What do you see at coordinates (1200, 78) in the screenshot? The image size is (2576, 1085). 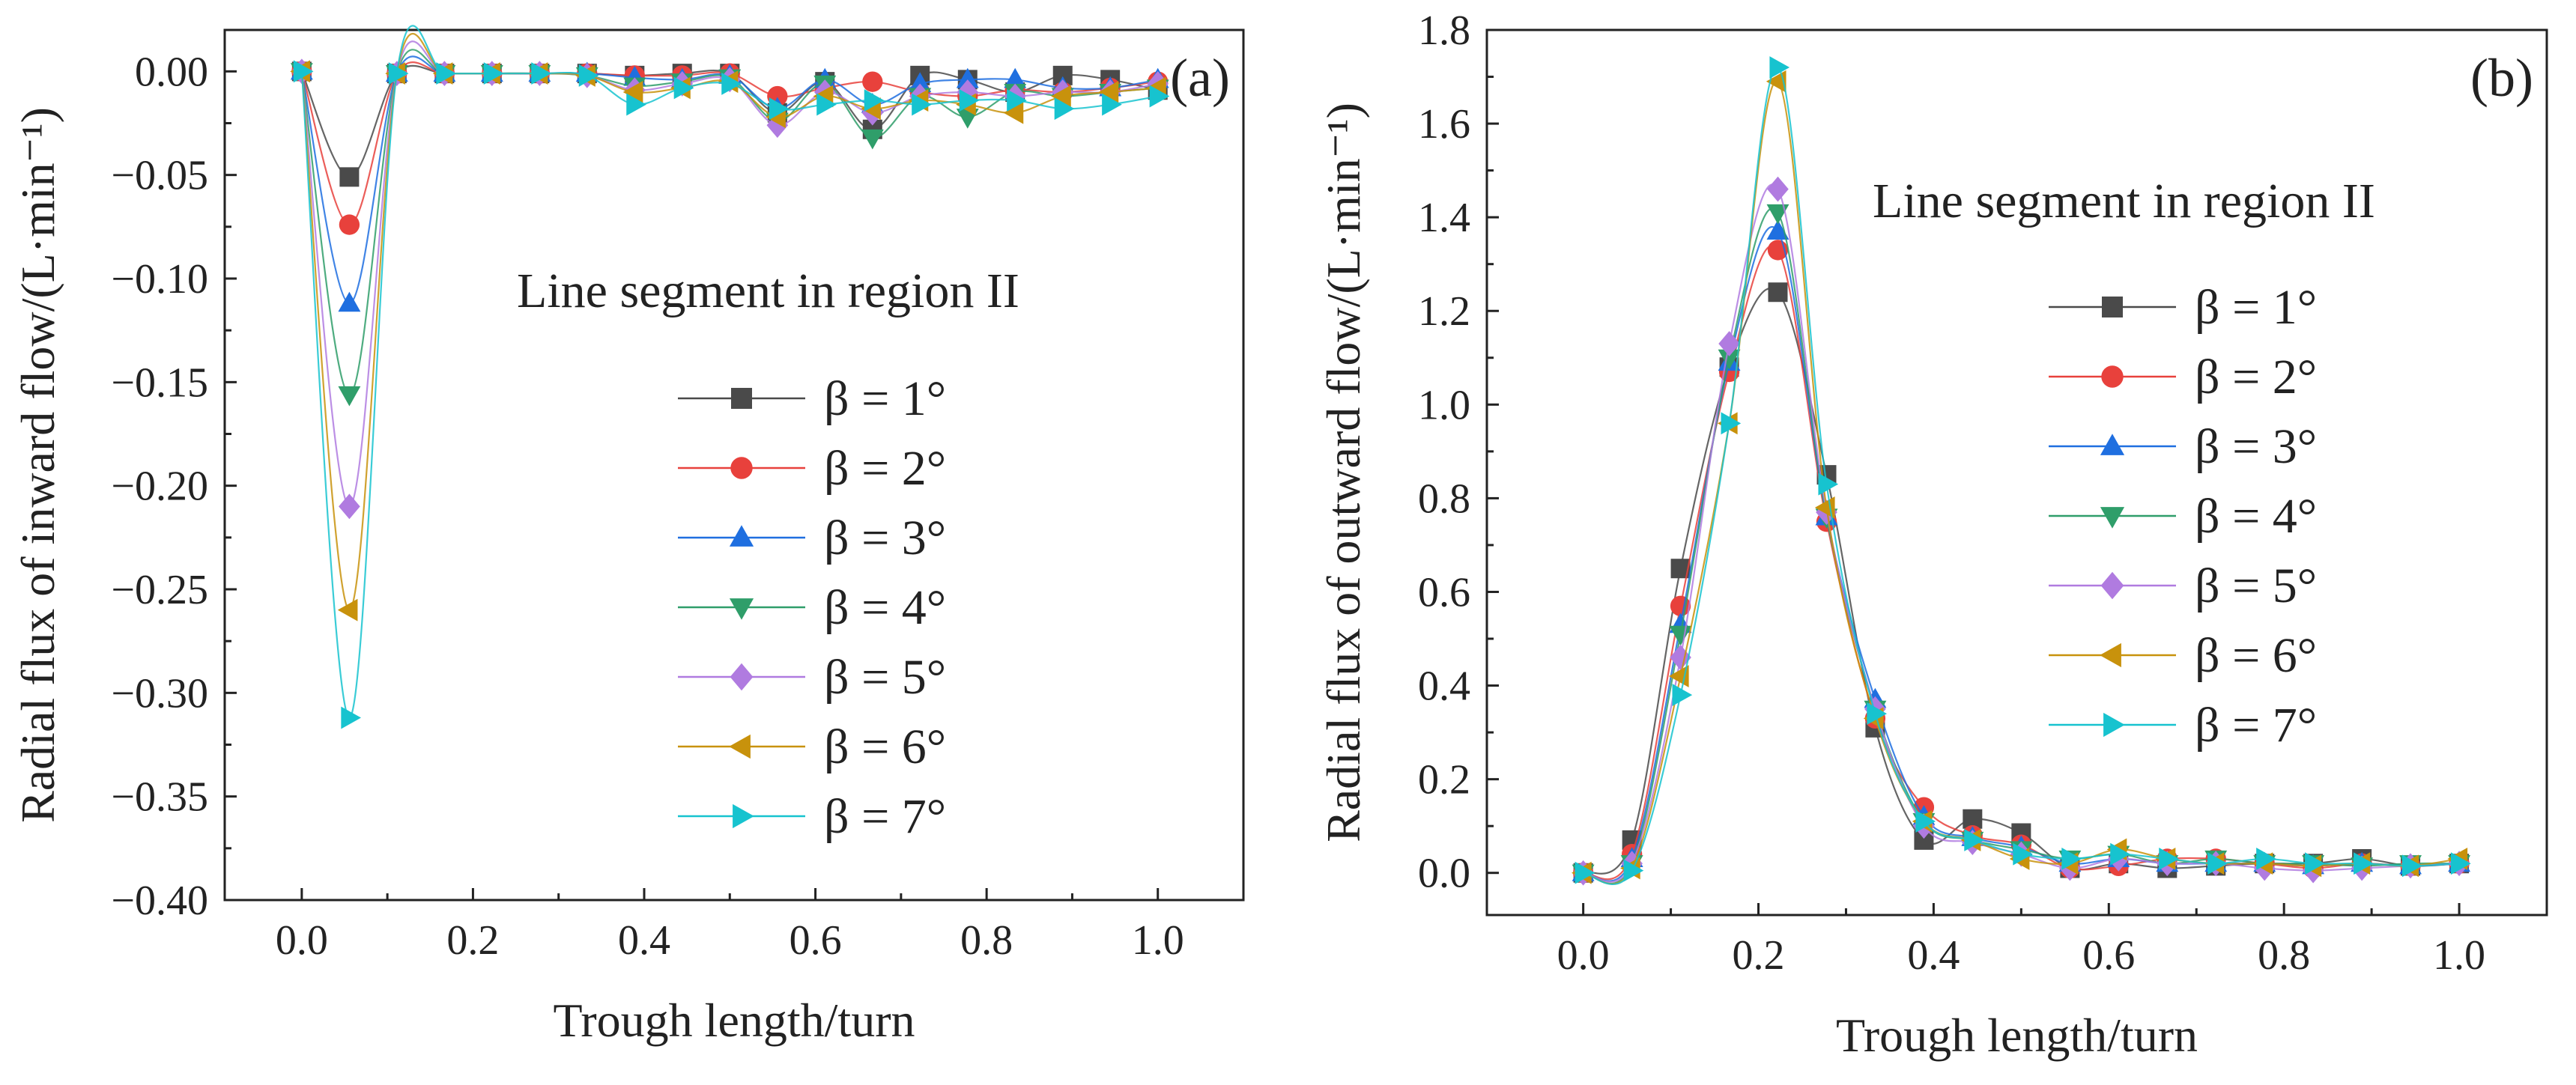 I see `panel-label: (a)` at bounding box center [1200, 78].